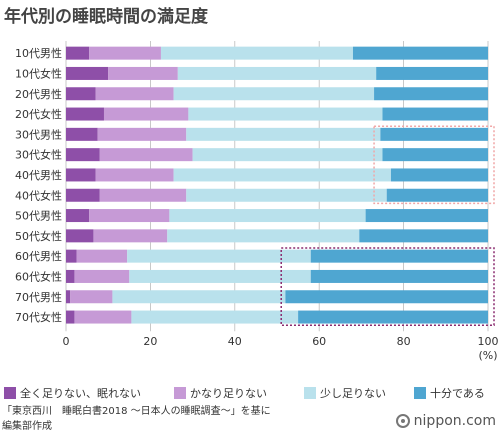 This screenshot has height=435, width=500. Describe the element at coordinates (267, 216) in the screenshot. I see `bar-50代男性-series-2` at that location.